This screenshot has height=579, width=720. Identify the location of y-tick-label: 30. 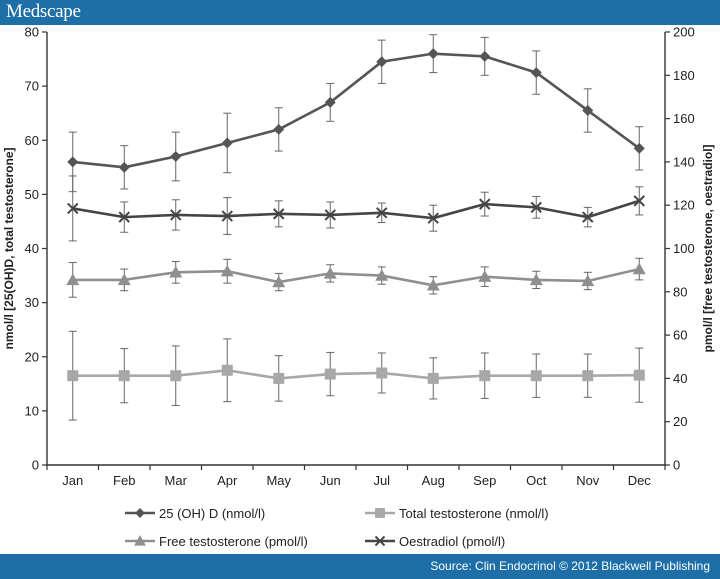
(32, 302).